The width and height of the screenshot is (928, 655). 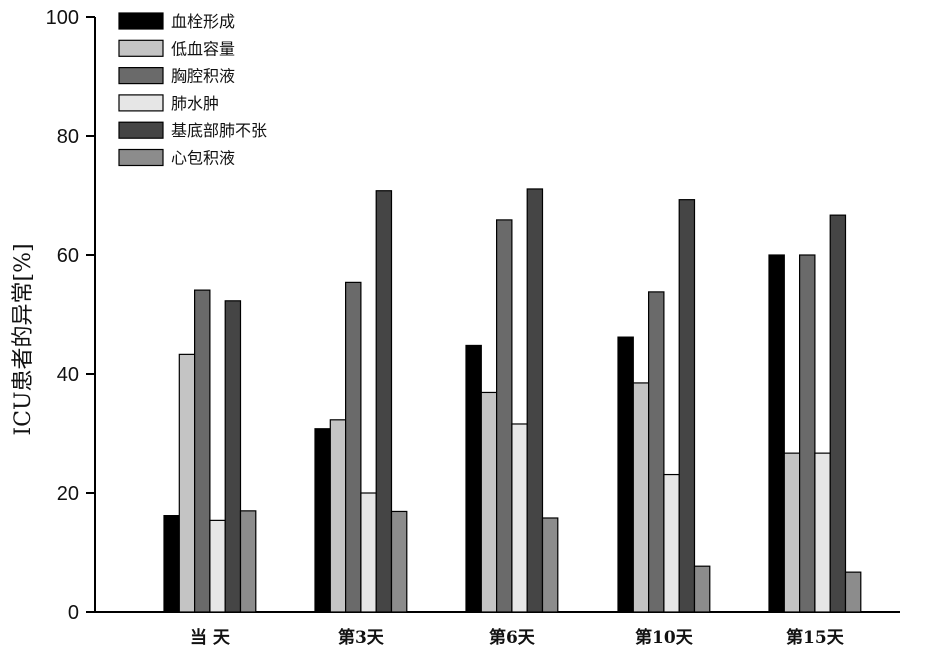 I want to click on legend-label: 低血容量, so click(x=203, y=48).